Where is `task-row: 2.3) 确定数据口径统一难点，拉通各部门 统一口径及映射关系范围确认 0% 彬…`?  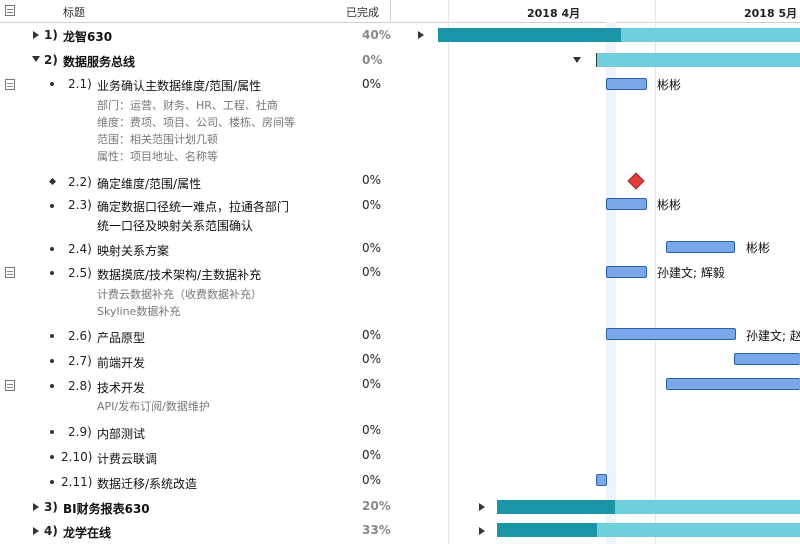
task-row: 2.3) 确定数据口径统一难点，拉通各部门 统一口径及映射关系范围确认 0% 彬… is located at coordinates (400, 216).